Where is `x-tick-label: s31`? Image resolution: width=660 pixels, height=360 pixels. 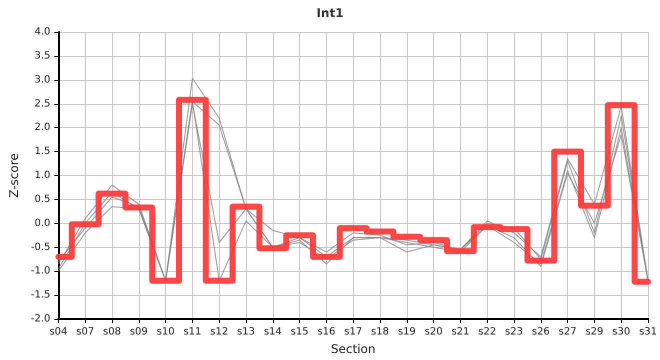 x-tick-label: s31 is located at coordinates (648, 332).